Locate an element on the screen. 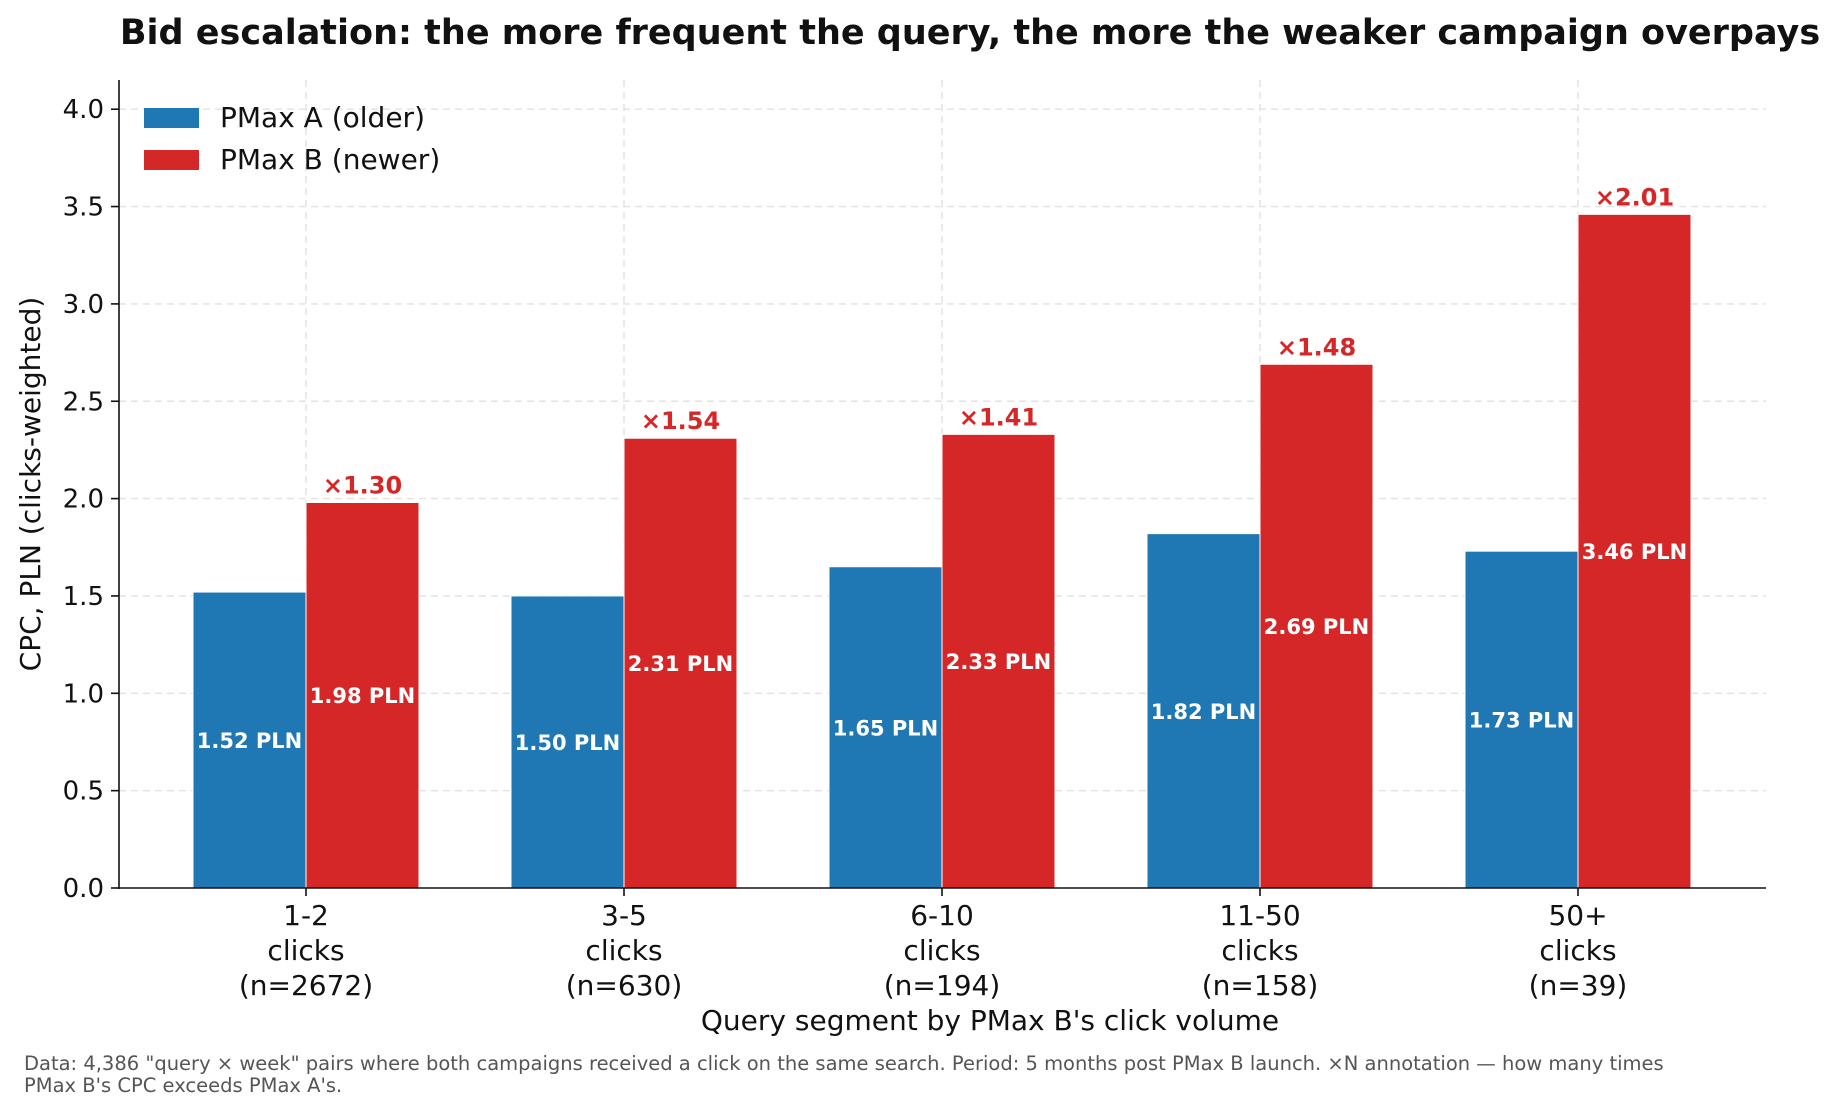 Image resolution: width=1836 pixels, height=1115 pixels. y-ticks: 0.0 0.5 1.0 1.5 2.0 2.5 3.0 3.5 4.0 is located at coordinates (91, 499).